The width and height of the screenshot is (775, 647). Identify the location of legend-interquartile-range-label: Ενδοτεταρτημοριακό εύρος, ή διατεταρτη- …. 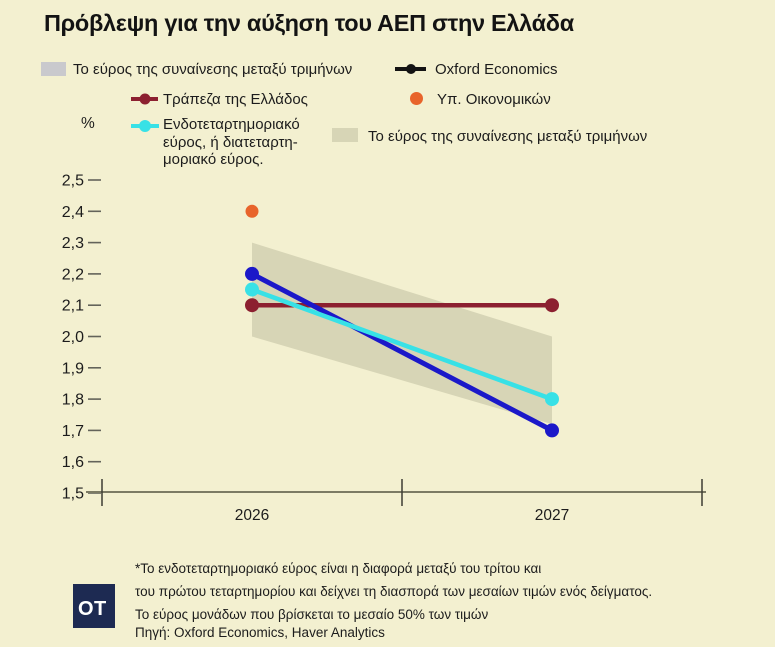
(231, 142).